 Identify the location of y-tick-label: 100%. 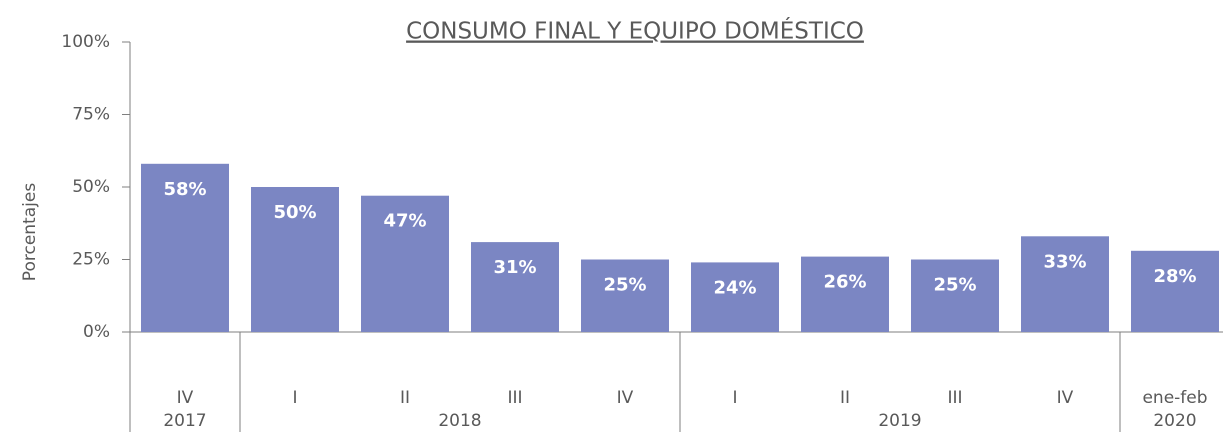
(85, 42).